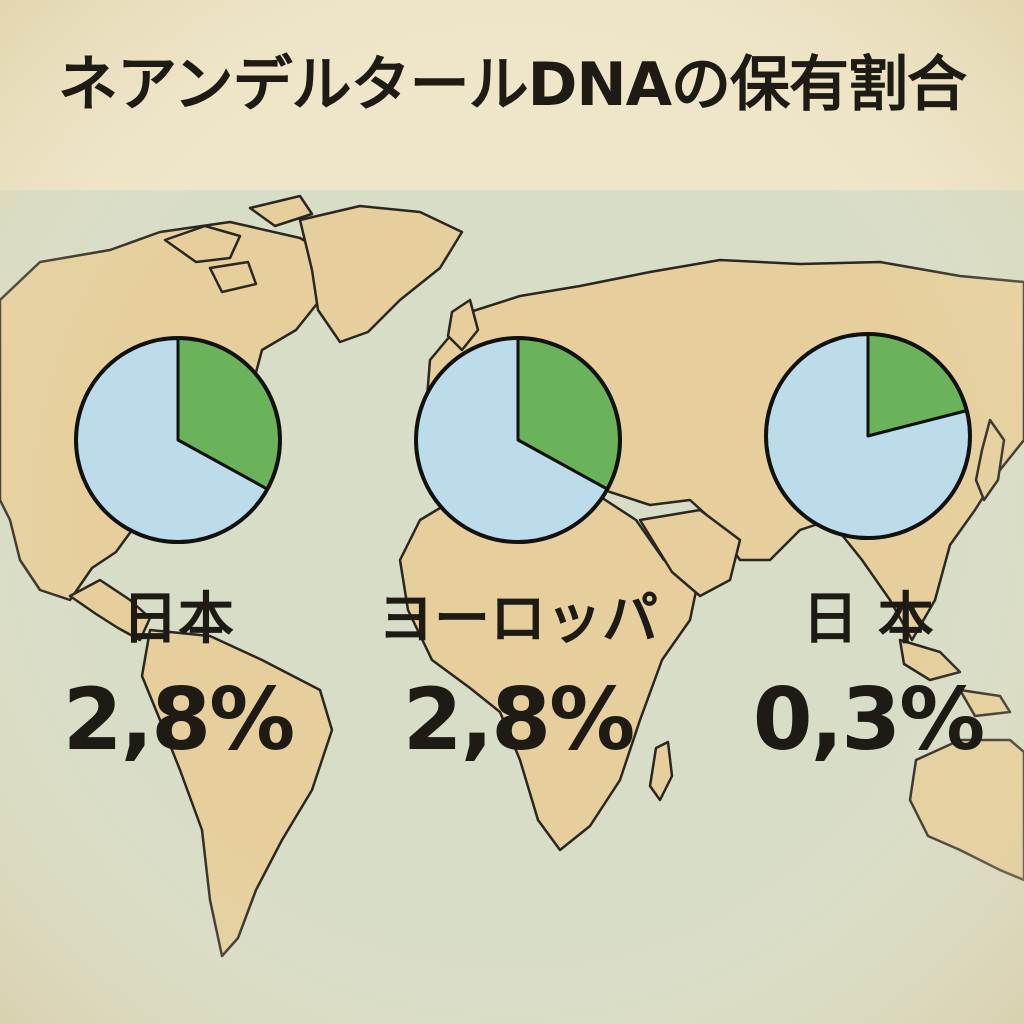 The image size is (1024, 1024). Describe the element at coordinates (869, 720) in the screenshot. I see `region-value: 0,3%` at that location.